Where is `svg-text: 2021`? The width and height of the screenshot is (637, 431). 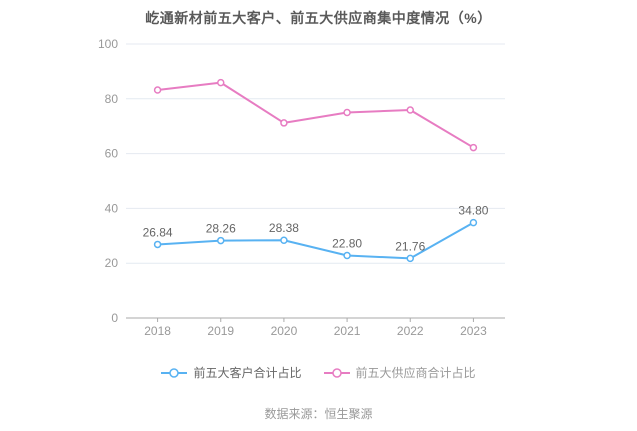
svg-text: 2021 is located at coordinates (347, 331).